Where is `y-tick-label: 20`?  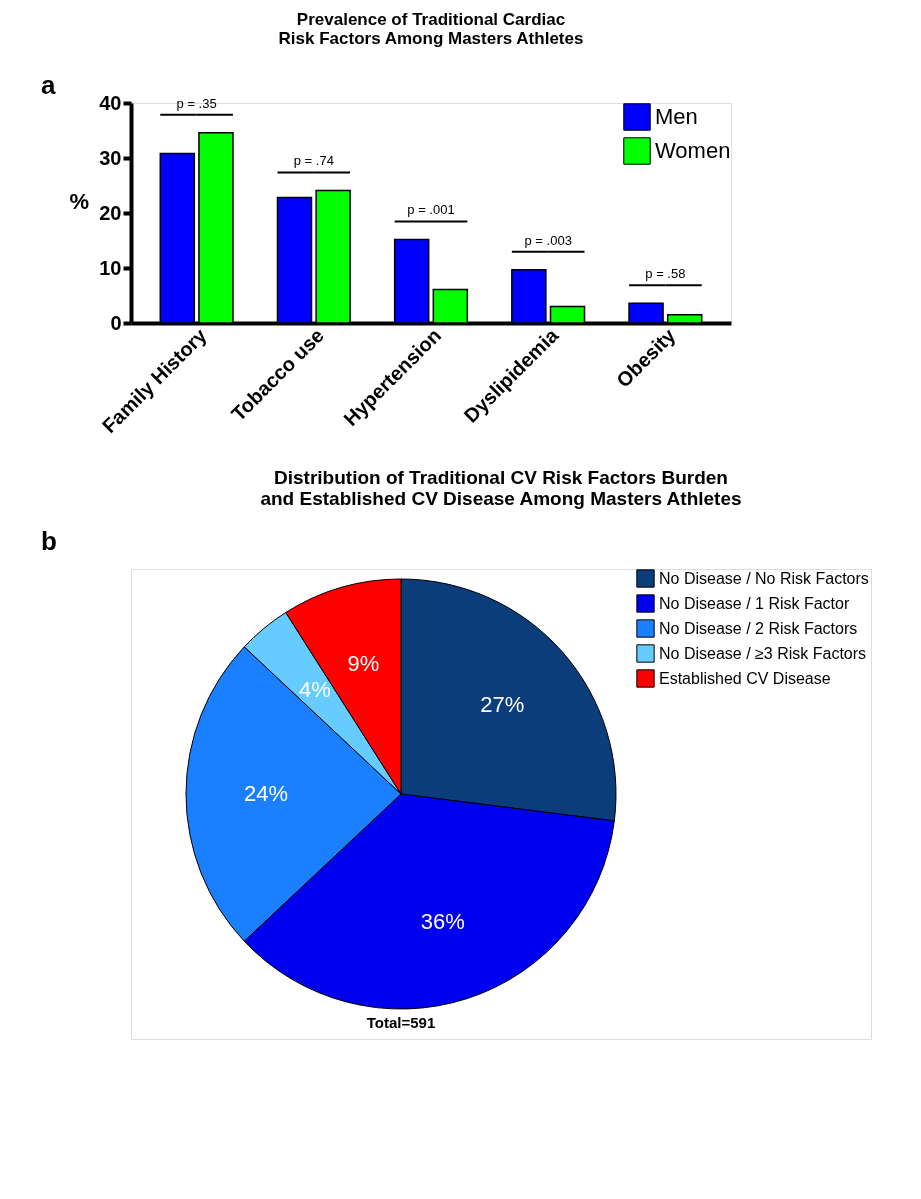
y-tick-label: 20 is located at coordinates (110, 212).